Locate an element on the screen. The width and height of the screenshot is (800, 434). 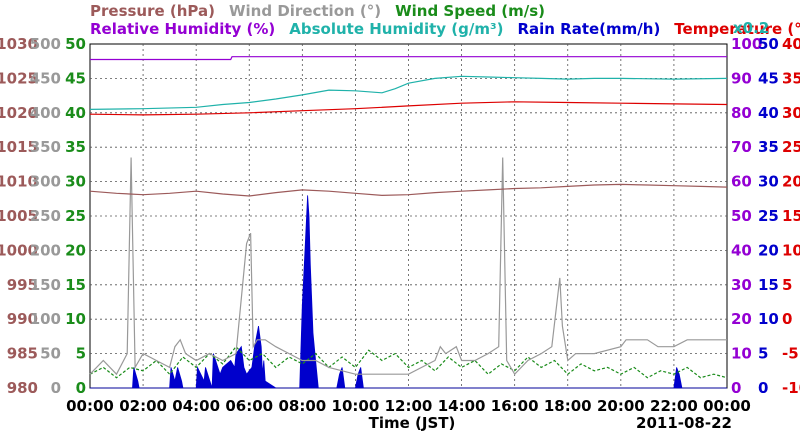
tick-label-temperature: 0 is located at coordinates (787, 319).